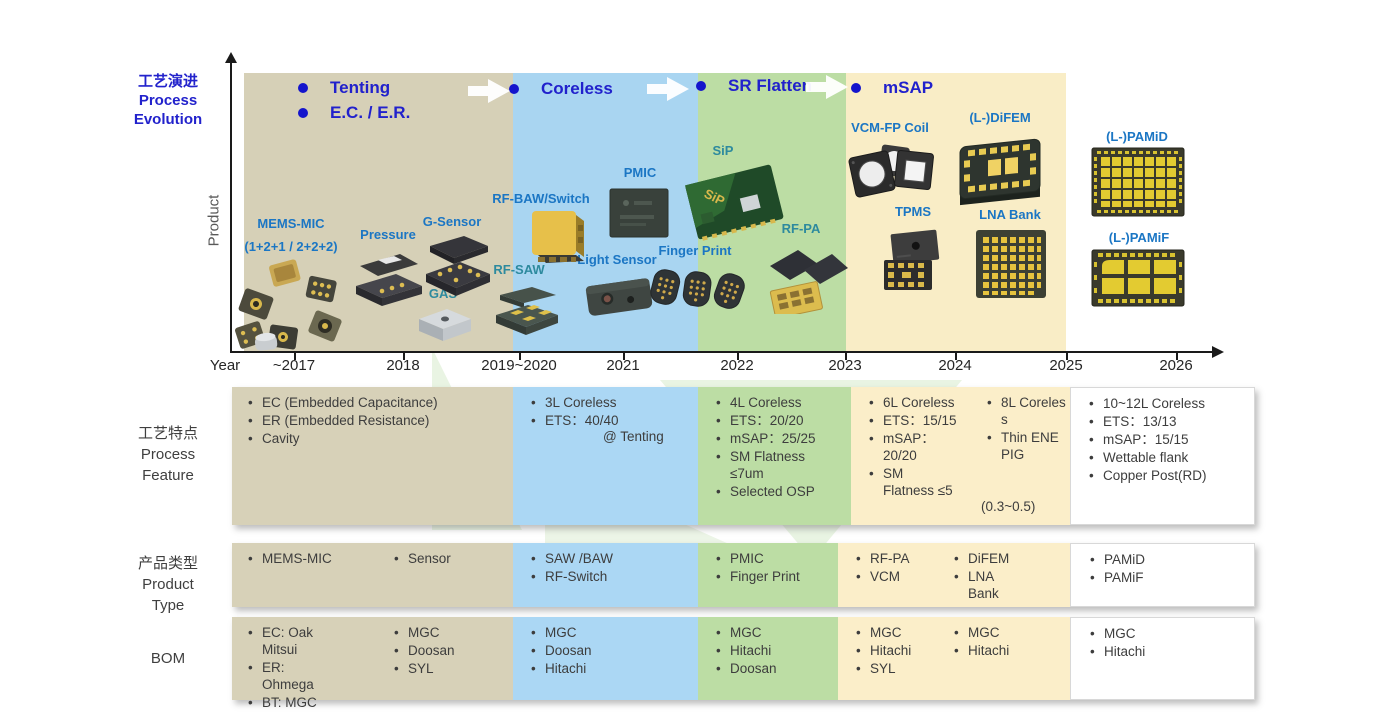 Image resolution: width=1400 pixels, height=728 pixels. What do you see at coordinates (1025, 411) in the screenshot?
I see `list-item: 8L Coreless` at bounding box center [1025, 411].